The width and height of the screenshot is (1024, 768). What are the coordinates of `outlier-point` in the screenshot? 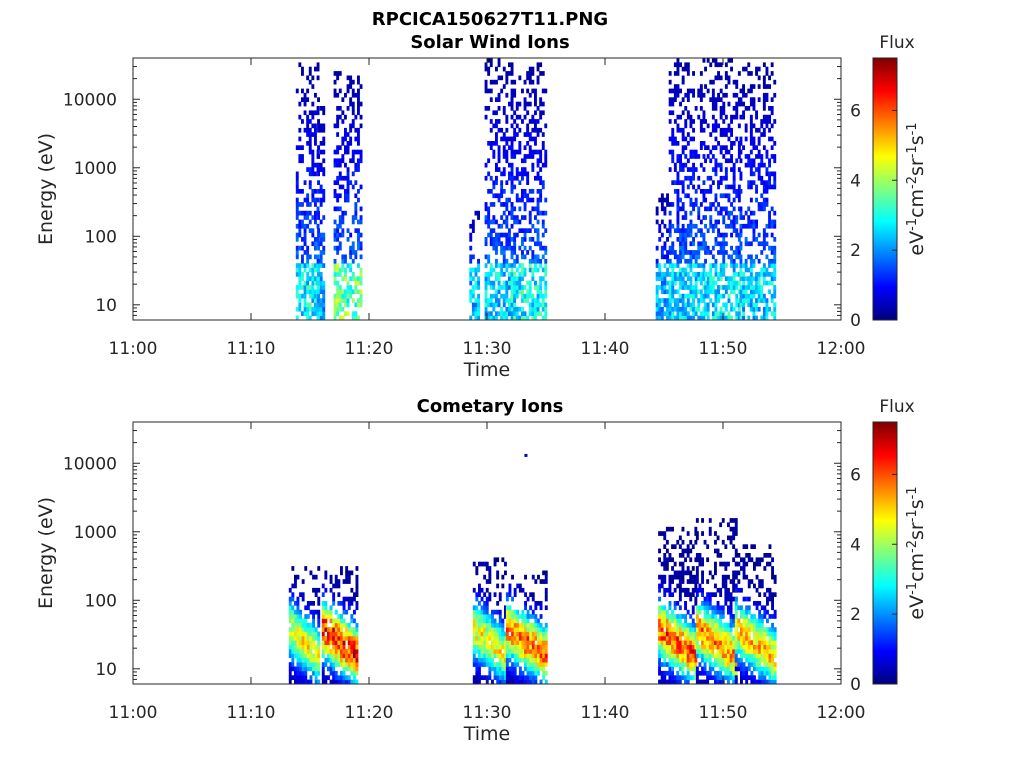 It's located at (526, 455).